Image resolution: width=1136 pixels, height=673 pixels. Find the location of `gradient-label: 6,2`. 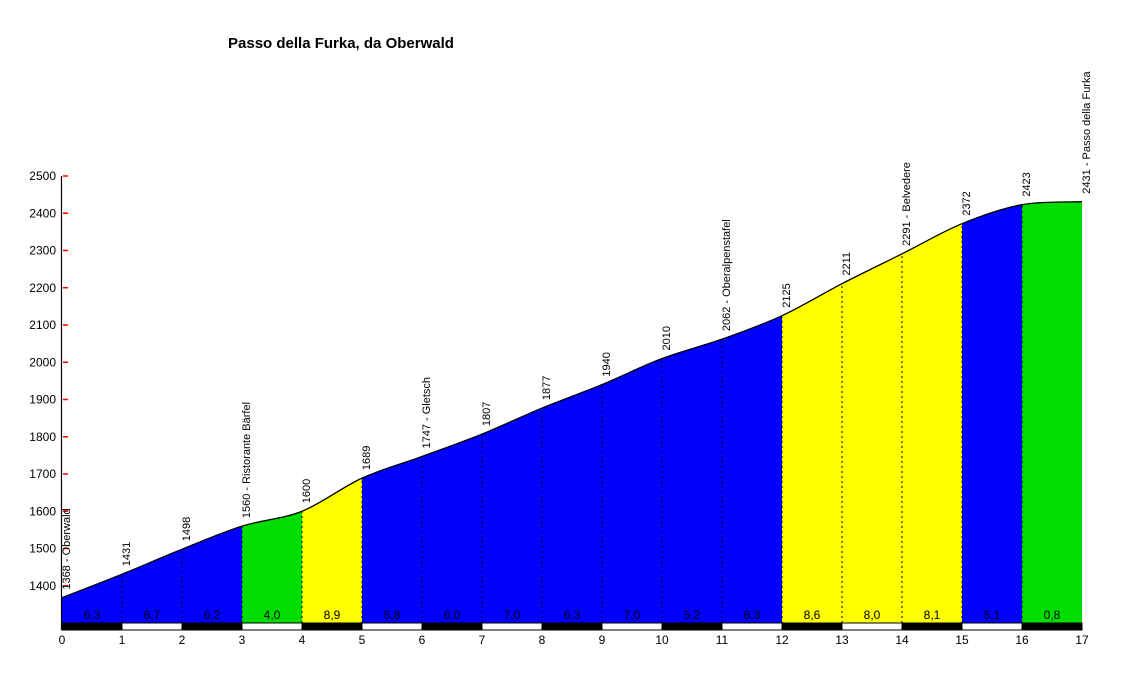

gradient-label: 6,2 is located at coordinates (212, 615).